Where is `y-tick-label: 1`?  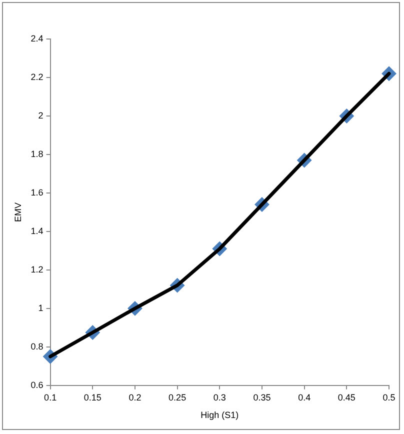 y-tick-label: 1 is located at coordinates (41, 307).